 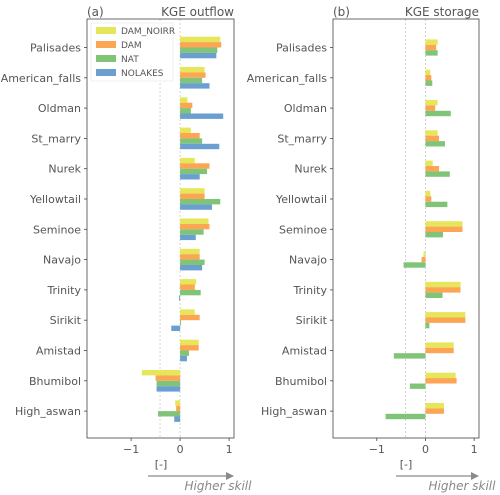 I want to click on panel-a-category-label: Yellowtail, so click(x=55, y=199).